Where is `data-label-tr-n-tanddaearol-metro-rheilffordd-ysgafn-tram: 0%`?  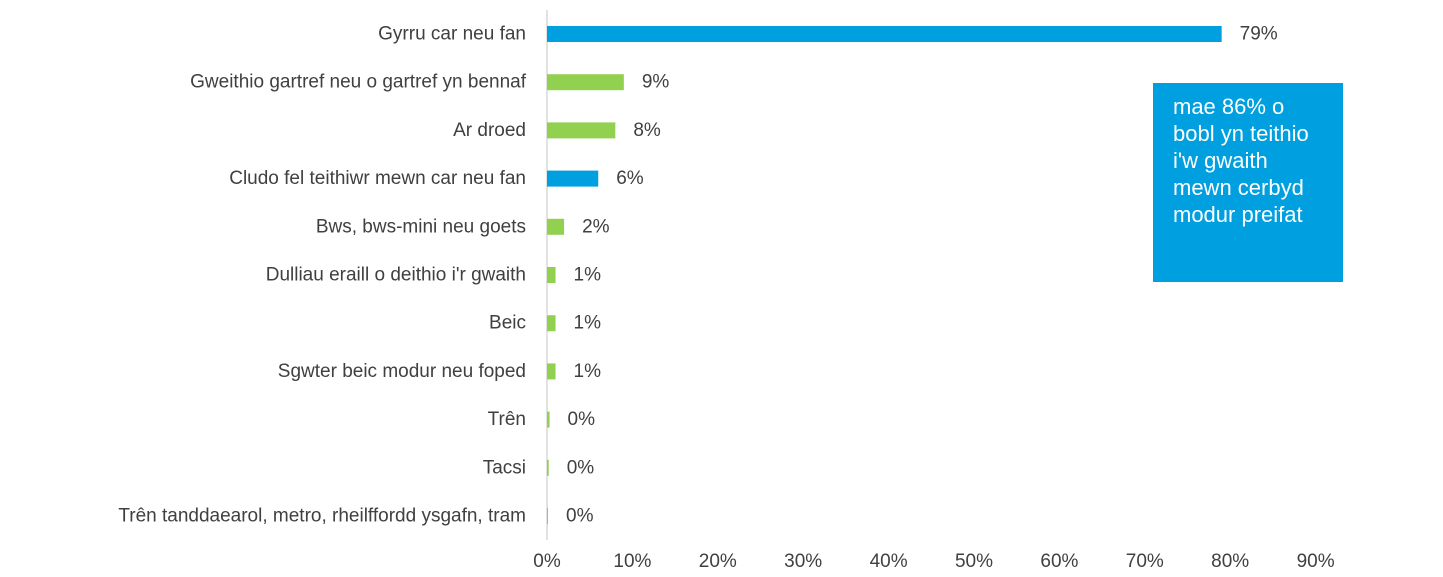
data-label-tr-n-tanddaearol-metro-rheilffordd-ysgafn-tram: 0% is located at coordinates (580, 516).